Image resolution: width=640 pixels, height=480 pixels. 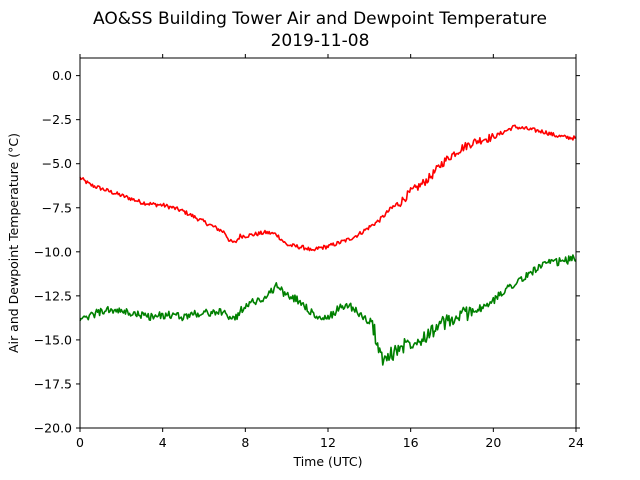 What do you see at coordinates (327, 461) in the screenshot?
I see `x-axis-label: Time (UTC)` at bounding box center [327, 461].